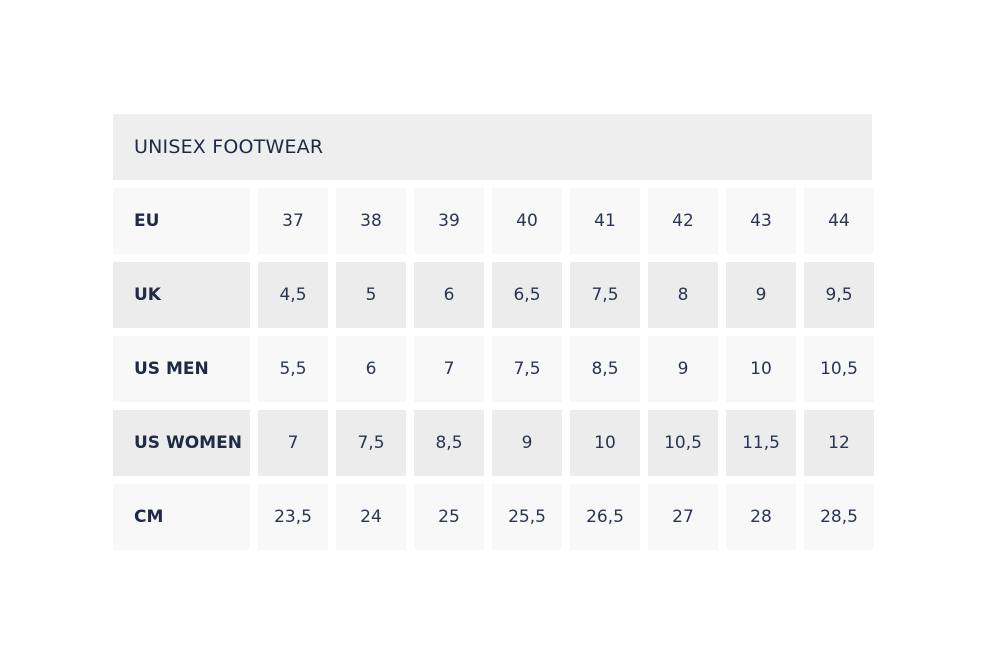 This screenshot has height=663, width=1000. What do you see at coordinates (683, 221) in the screenshot?
I see `table-cell: 42` at bounding box center [683, 221].